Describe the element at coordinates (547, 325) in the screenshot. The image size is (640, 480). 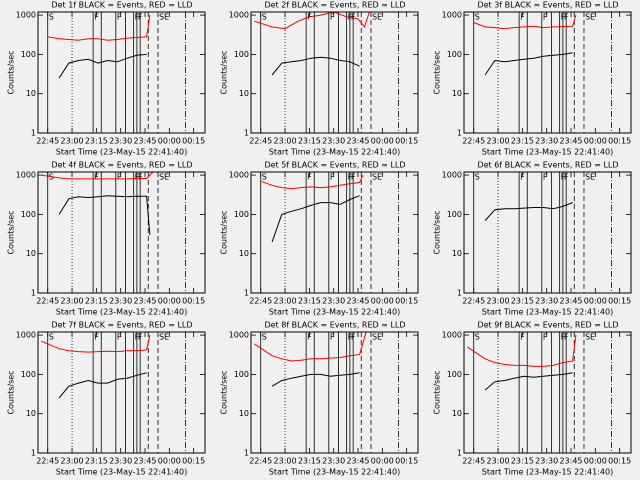
I see `panel-title: Det 9f BLACK = Events, RED = LLD` at that location.